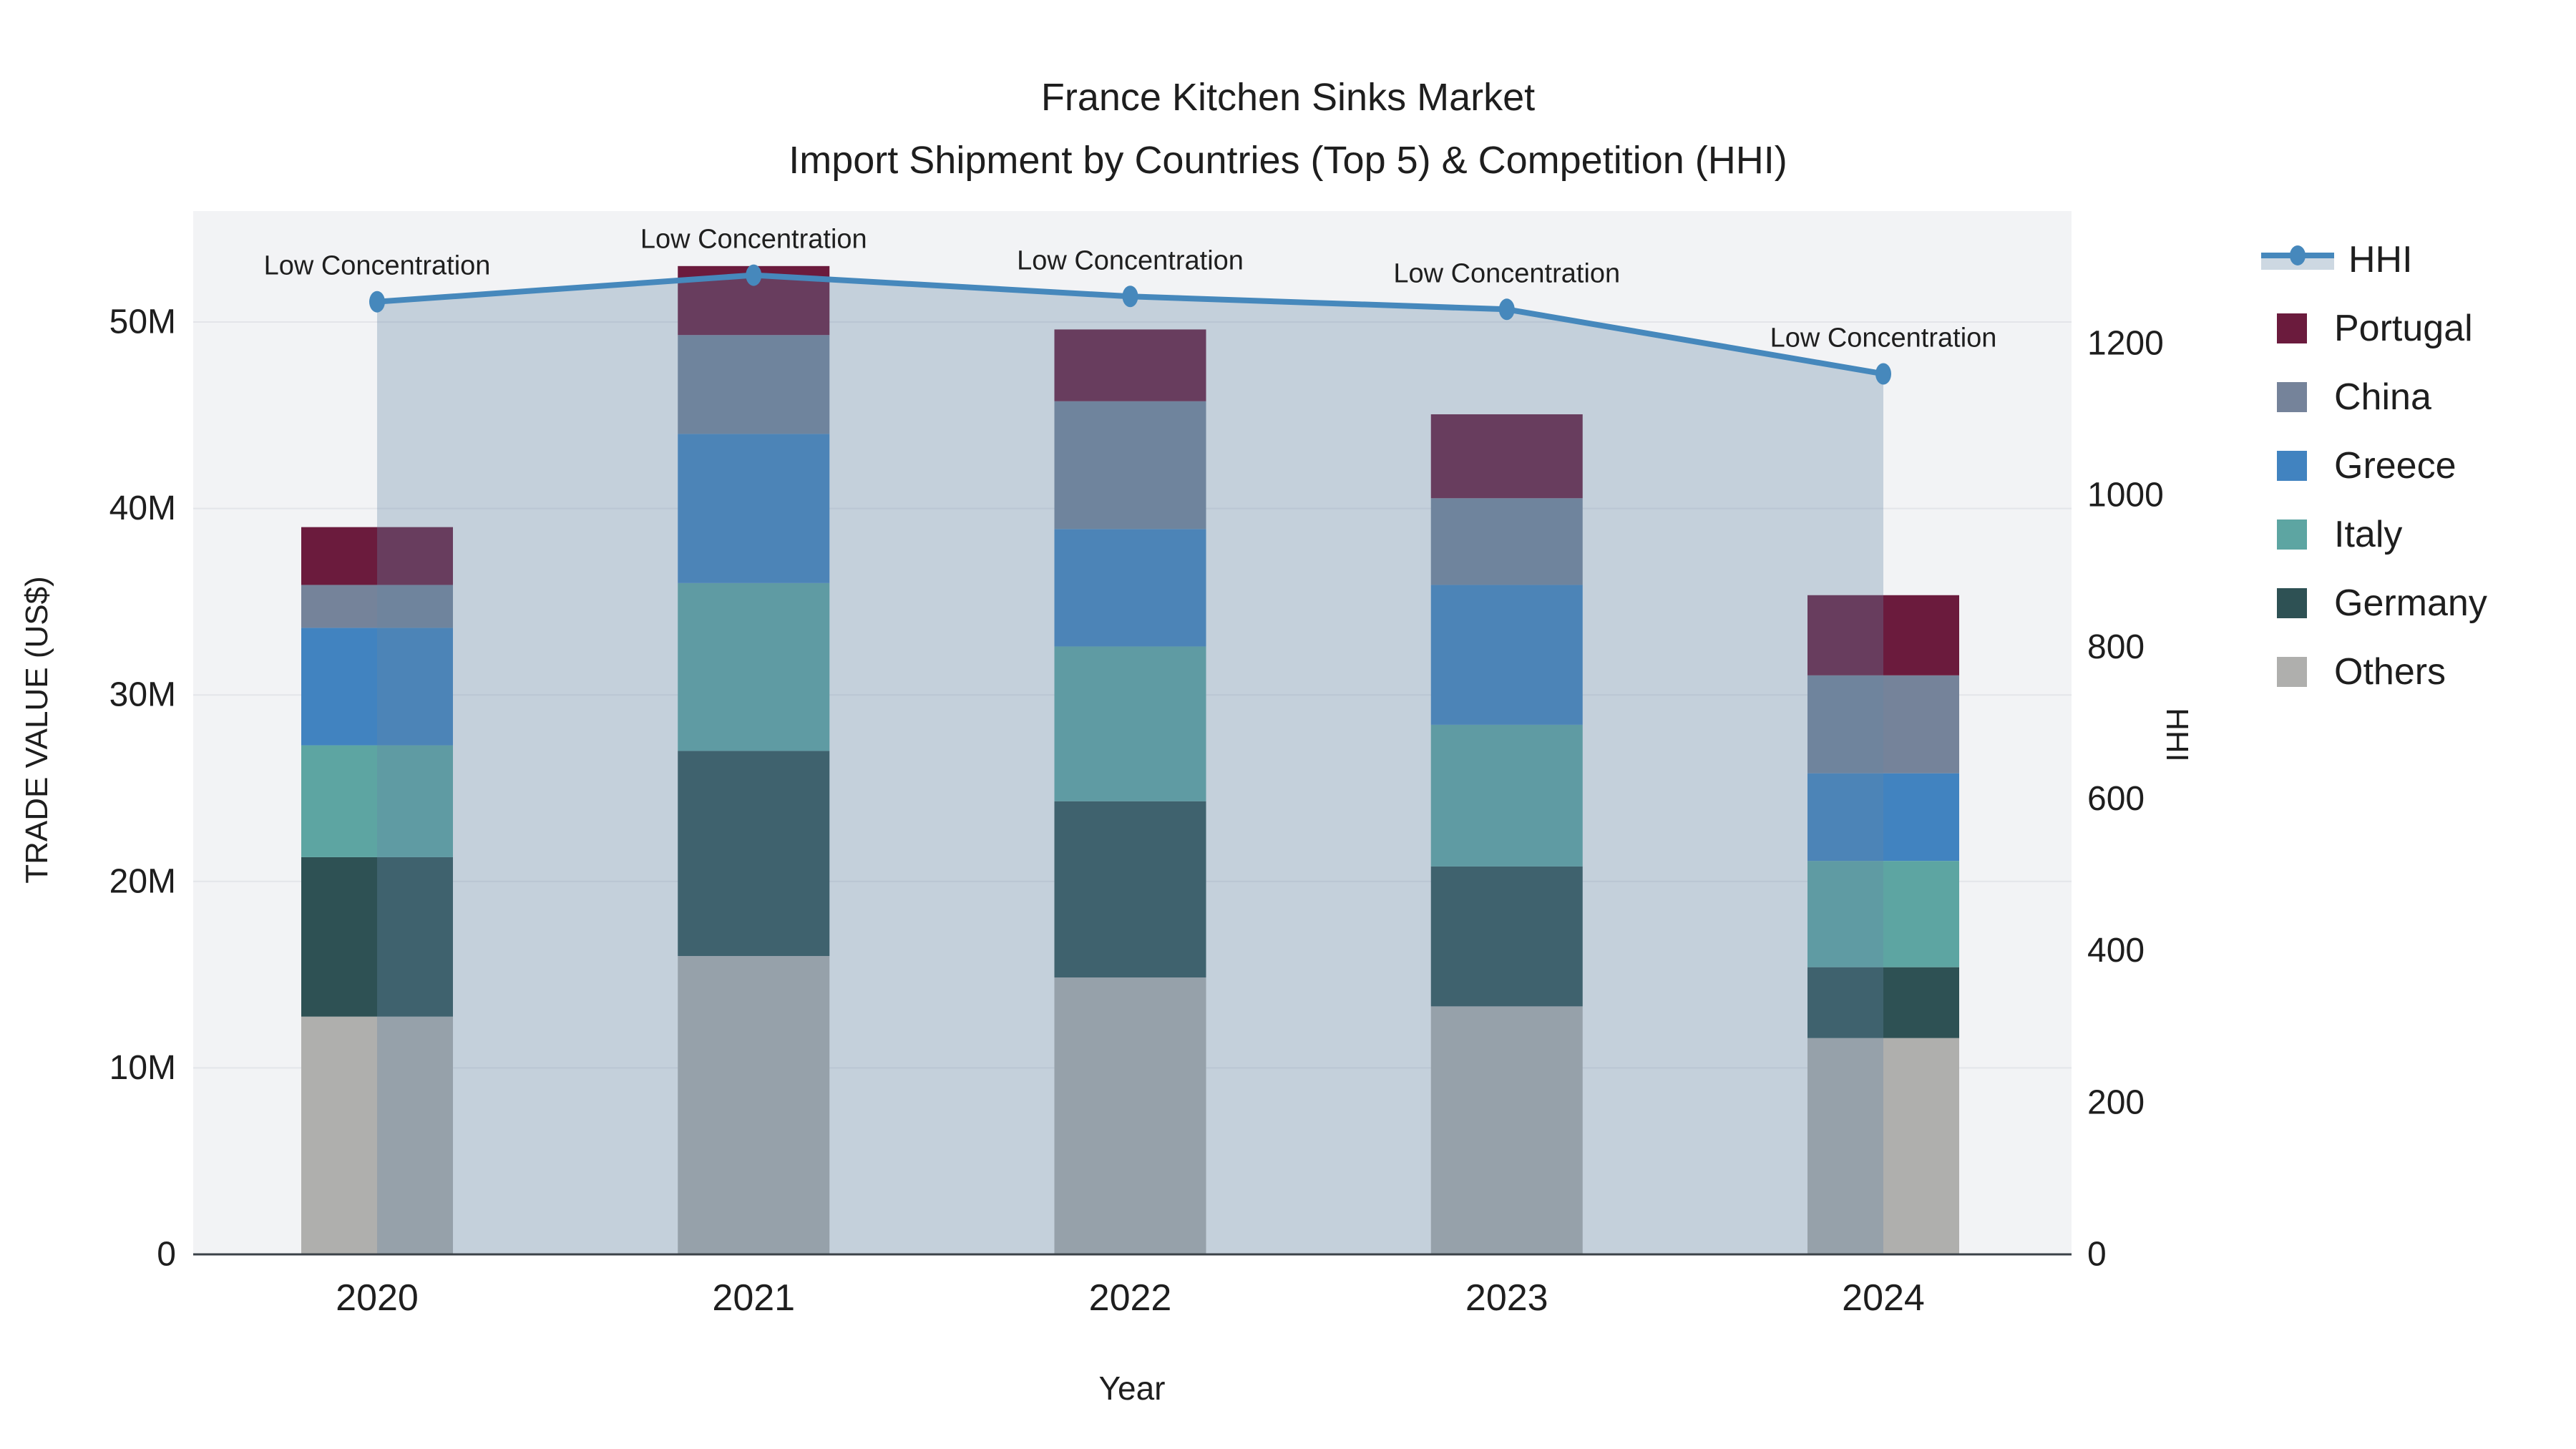 The height and width of the screenshot is (1449, 2576). Describe the element at coordinates (1883, 374) in the screenshot. I see `hhi-marker-2024` at that location.